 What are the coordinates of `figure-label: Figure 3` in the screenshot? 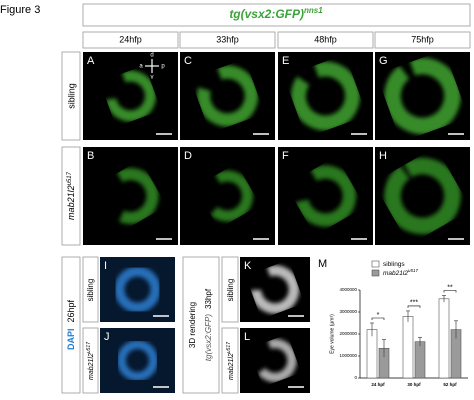 It's located at (20, 10).